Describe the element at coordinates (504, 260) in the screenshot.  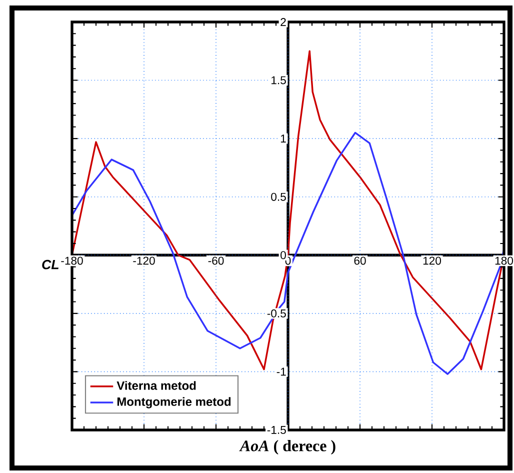
I see `x-tick-label: 180` at that location.